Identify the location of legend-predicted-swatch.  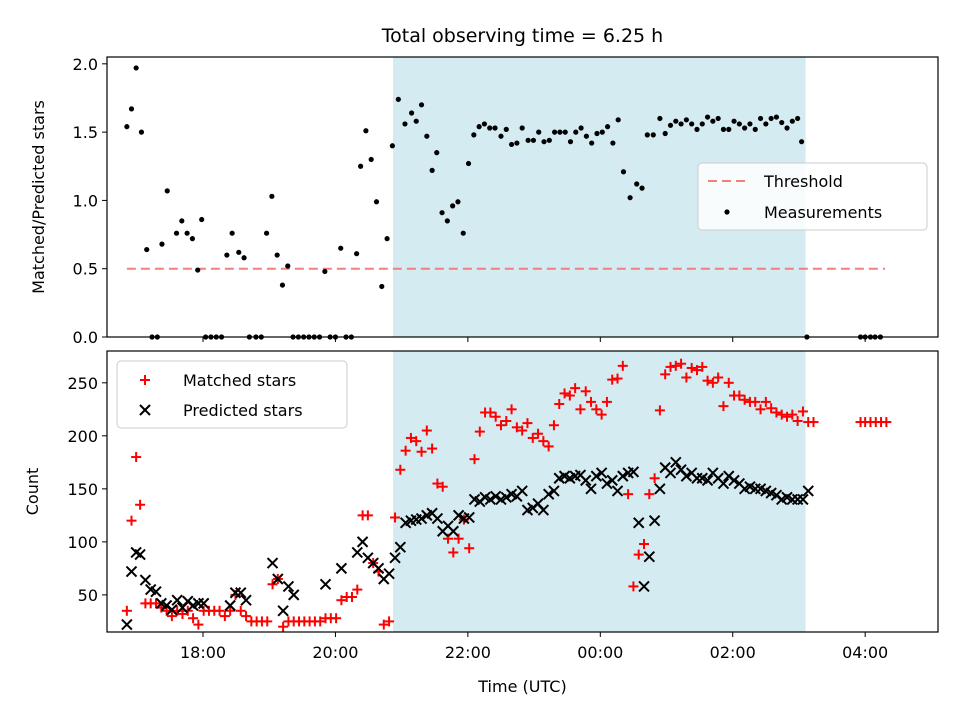
(145, 410).